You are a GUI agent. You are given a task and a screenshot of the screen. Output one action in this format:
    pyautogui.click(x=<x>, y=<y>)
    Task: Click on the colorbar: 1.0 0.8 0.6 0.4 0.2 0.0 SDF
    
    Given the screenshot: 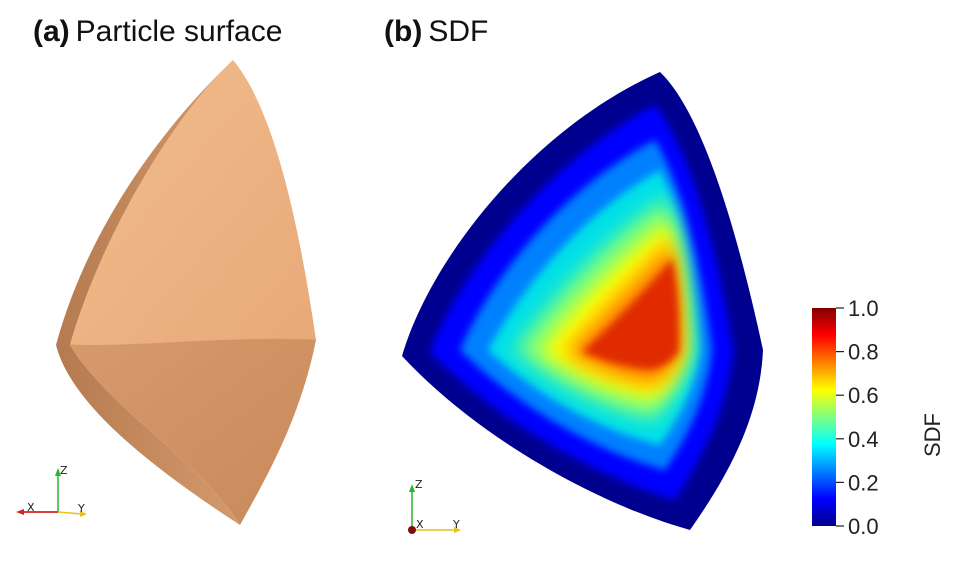 What is the action you would take?
    pyautogui.click(x=878, y=417)
    